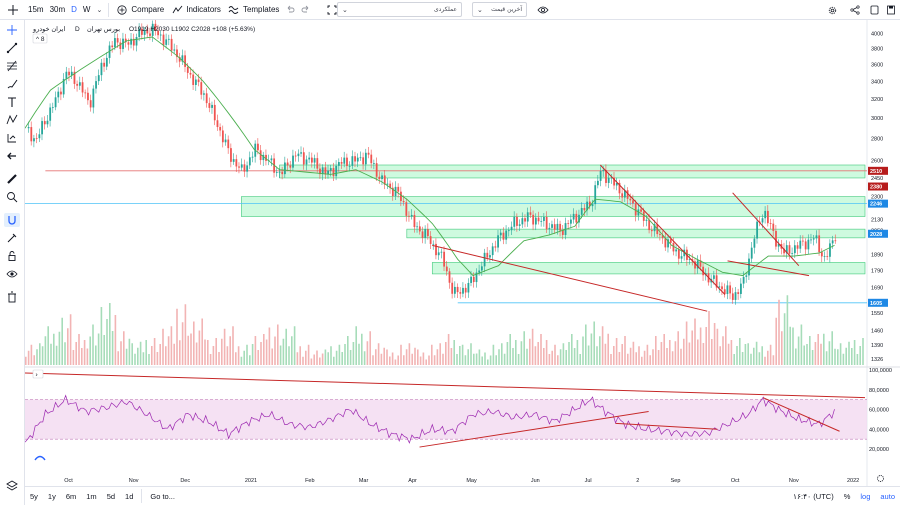  What do you see at coordinates (865, 496) in the screenshot?
I see `log-toggle: log` at bounding box center [865, 496].